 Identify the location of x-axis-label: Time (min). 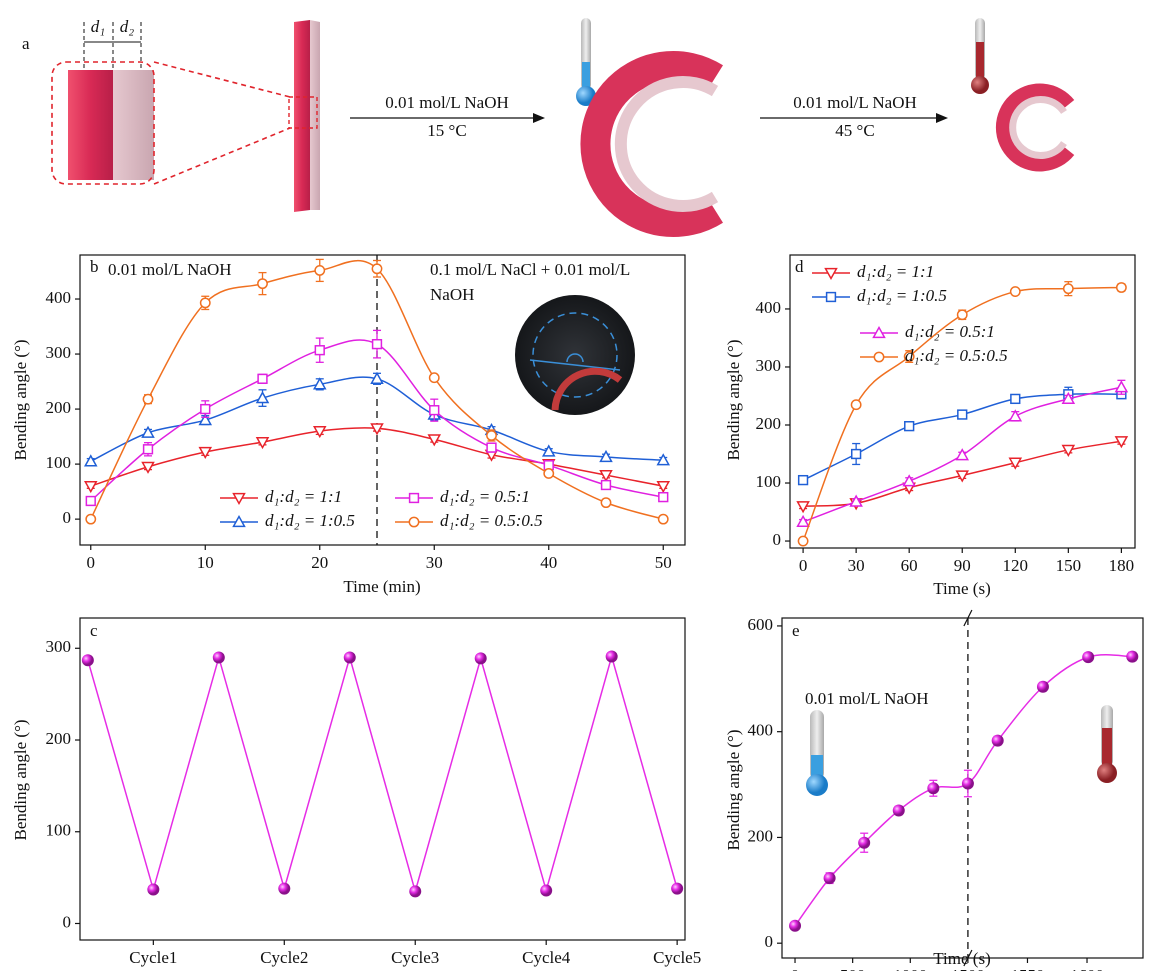
(381, 586).